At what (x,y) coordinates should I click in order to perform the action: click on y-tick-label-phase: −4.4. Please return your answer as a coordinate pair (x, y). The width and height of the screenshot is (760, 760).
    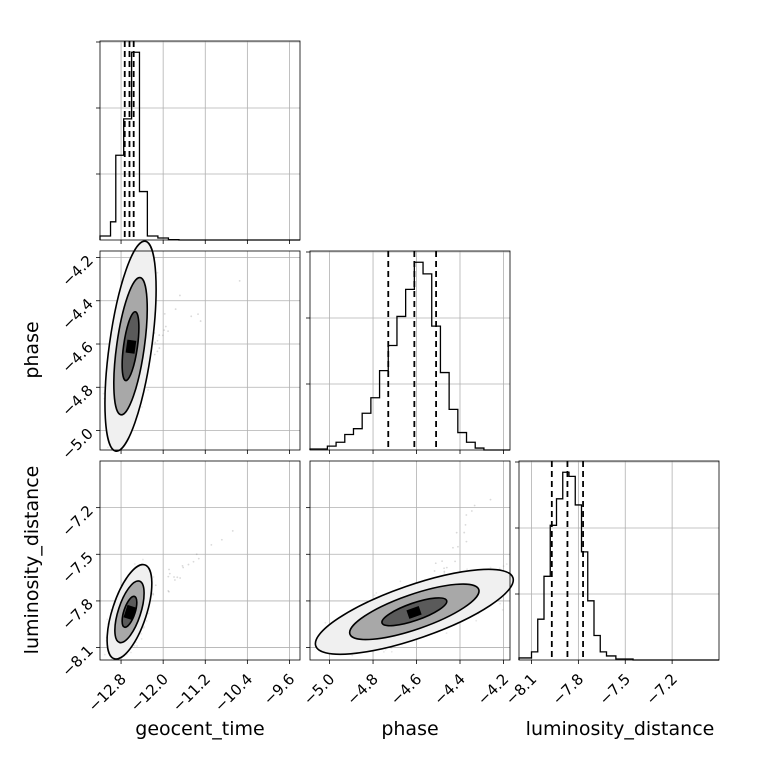
    Looking at the image, I should click on (77, 314).